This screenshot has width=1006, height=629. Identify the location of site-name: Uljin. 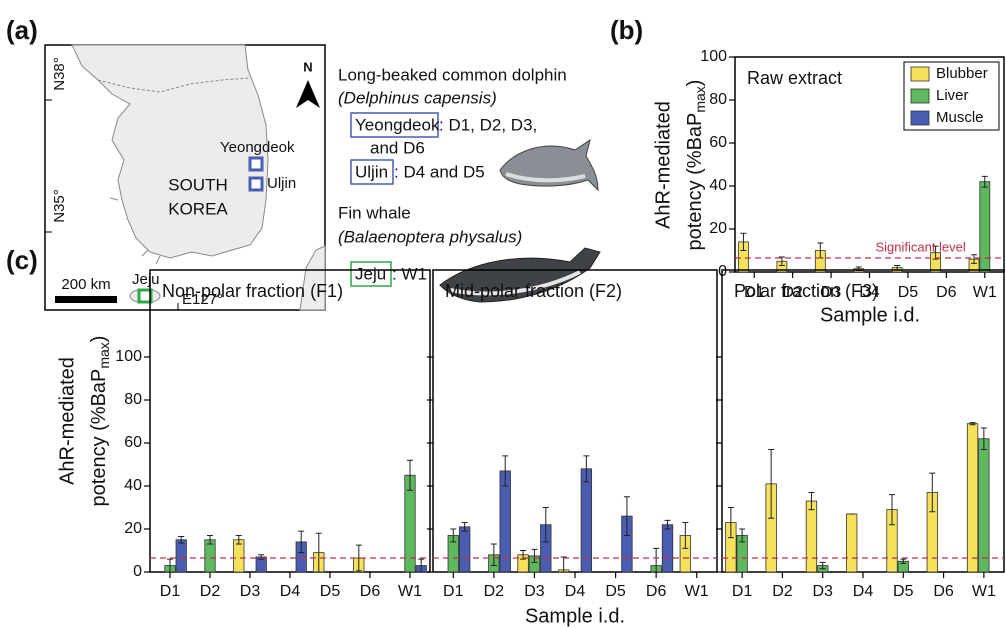
(371, 171).